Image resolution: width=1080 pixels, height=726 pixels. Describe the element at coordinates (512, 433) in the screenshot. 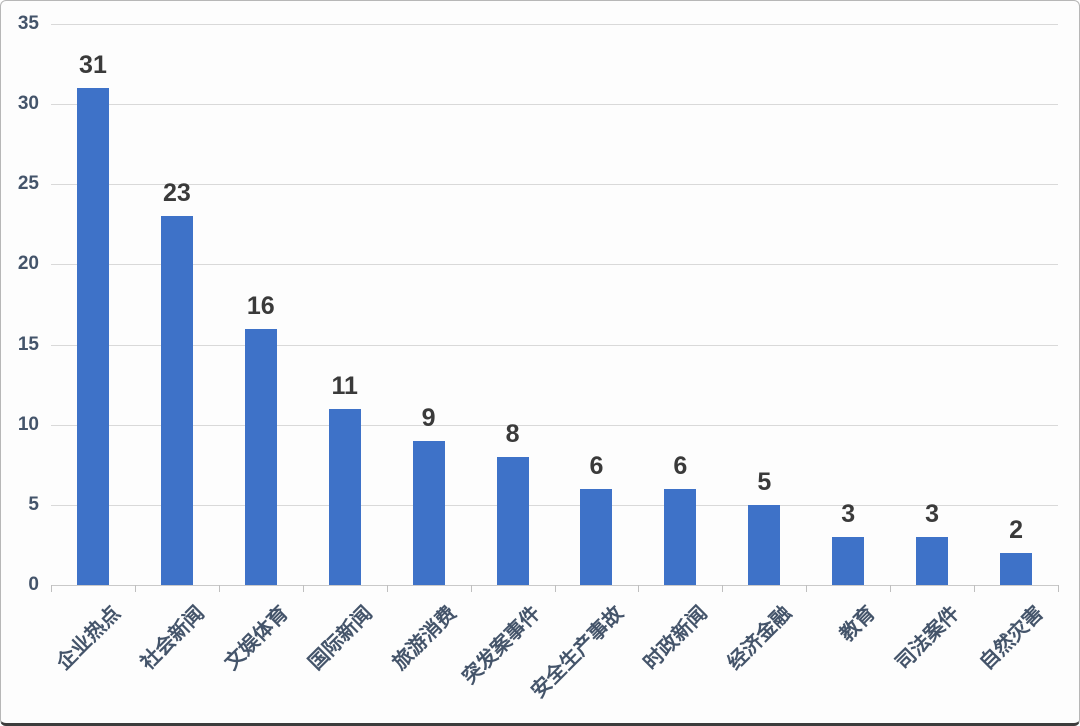

I see `bar-value-label: 8` at that location.